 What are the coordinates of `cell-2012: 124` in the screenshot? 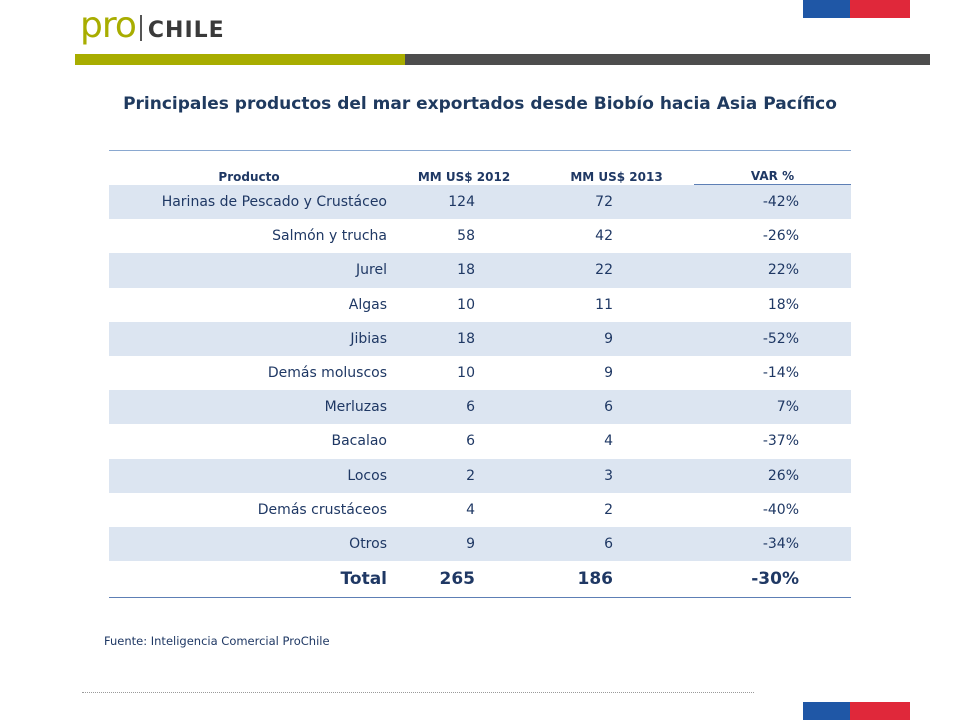 It's located at (464, 202).